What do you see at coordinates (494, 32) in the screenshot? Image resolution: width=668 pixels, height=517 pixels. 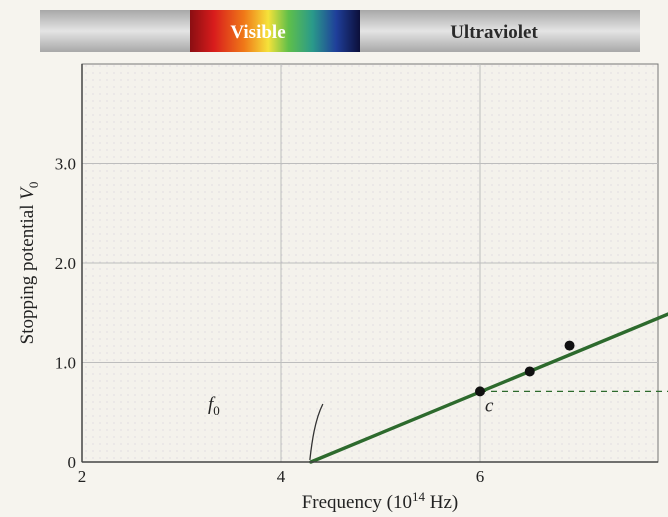 I see `ultraviolet-label: Ultraviolet` at bounding box center [494, 32].